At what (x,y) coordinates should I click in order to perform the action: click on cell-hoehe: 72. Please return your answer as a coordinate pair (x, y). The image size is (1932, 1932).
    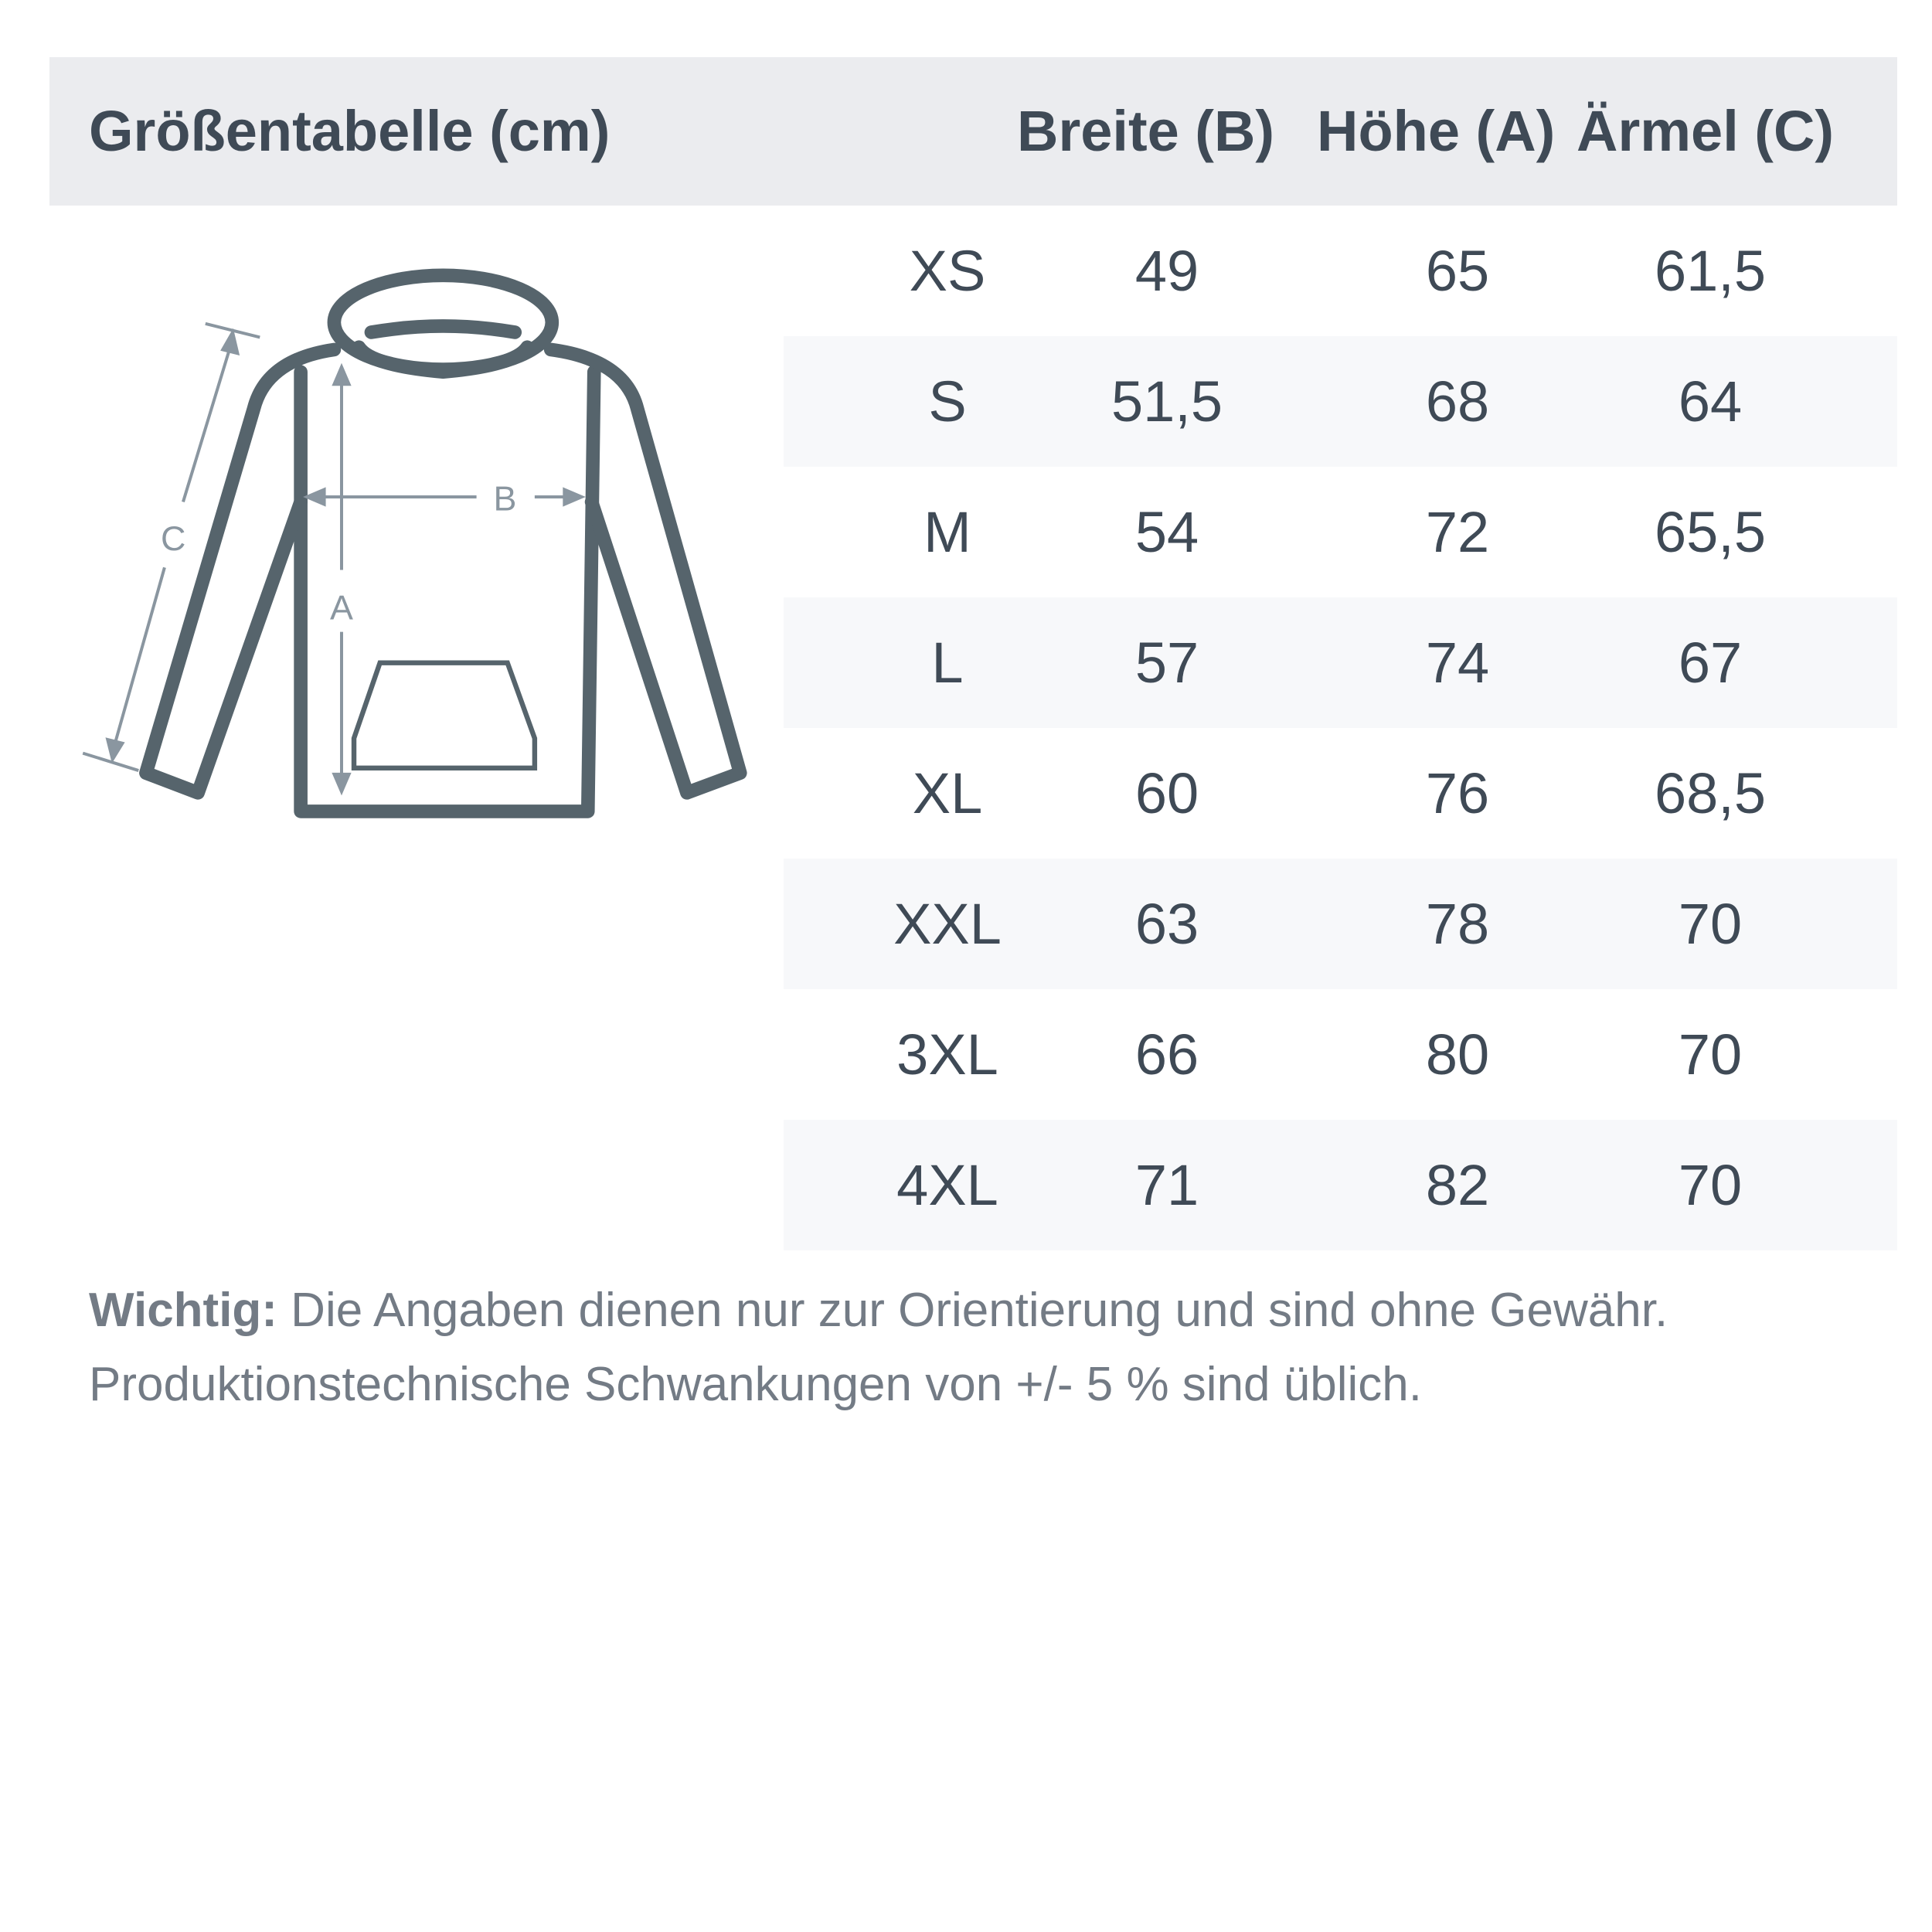
    Looking at the image, I should click on (1458, 532).